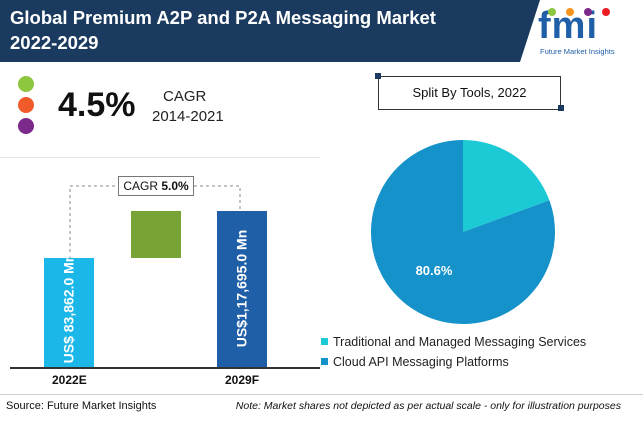  Describe the element at coordinates (588, 32) in the screenshot. I see `fmi-logo: fmi Future Market Insights` at that location.